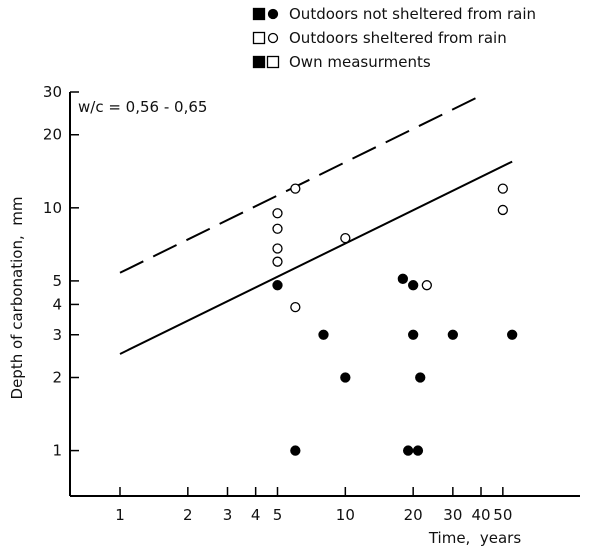 The height and width of the screenshot is (553, 607). I want to click on y-ticks: 1 2 3 4 5 10 20 30, so click(61, 271).